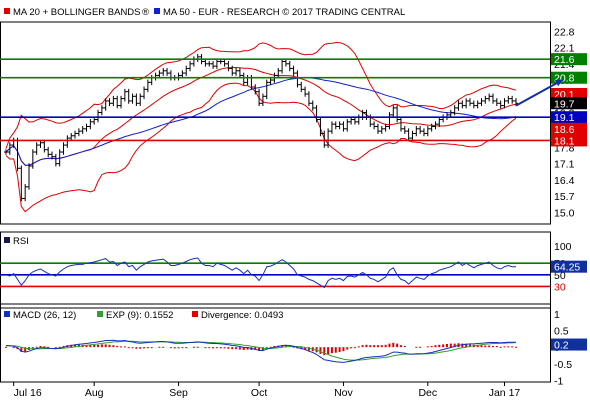 The image size is (590, 400). I want to click on legend-divergence: Divergence: 0.0493, so click(242, 315).